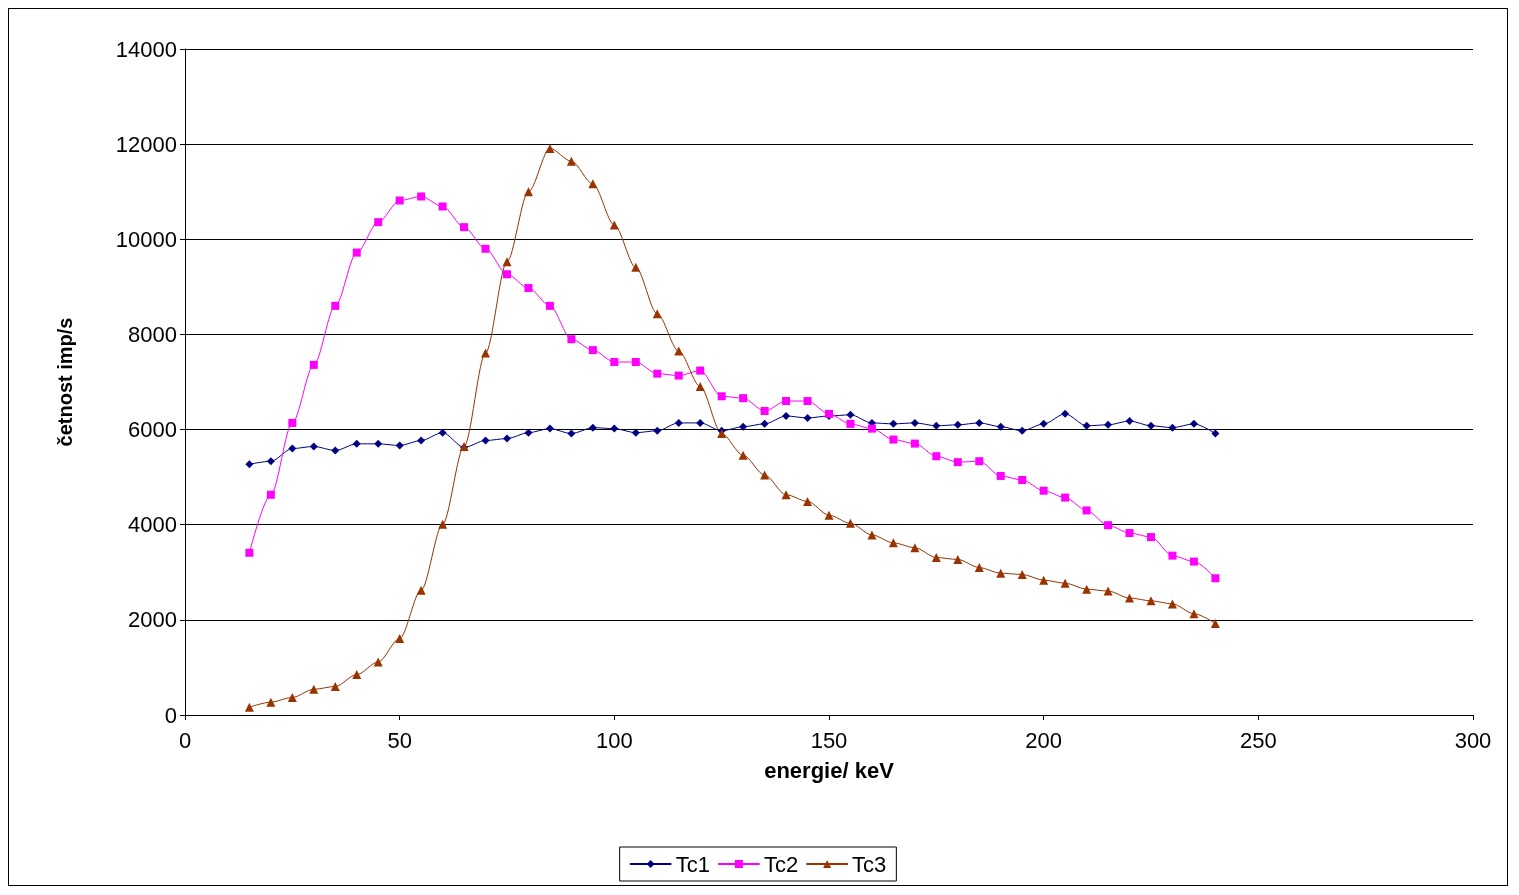 The image size is (1519, 895). Describe the element at coordinates (65, 382) in the screenshot. I see `y-axis-title: četnost imp/s` at that location.